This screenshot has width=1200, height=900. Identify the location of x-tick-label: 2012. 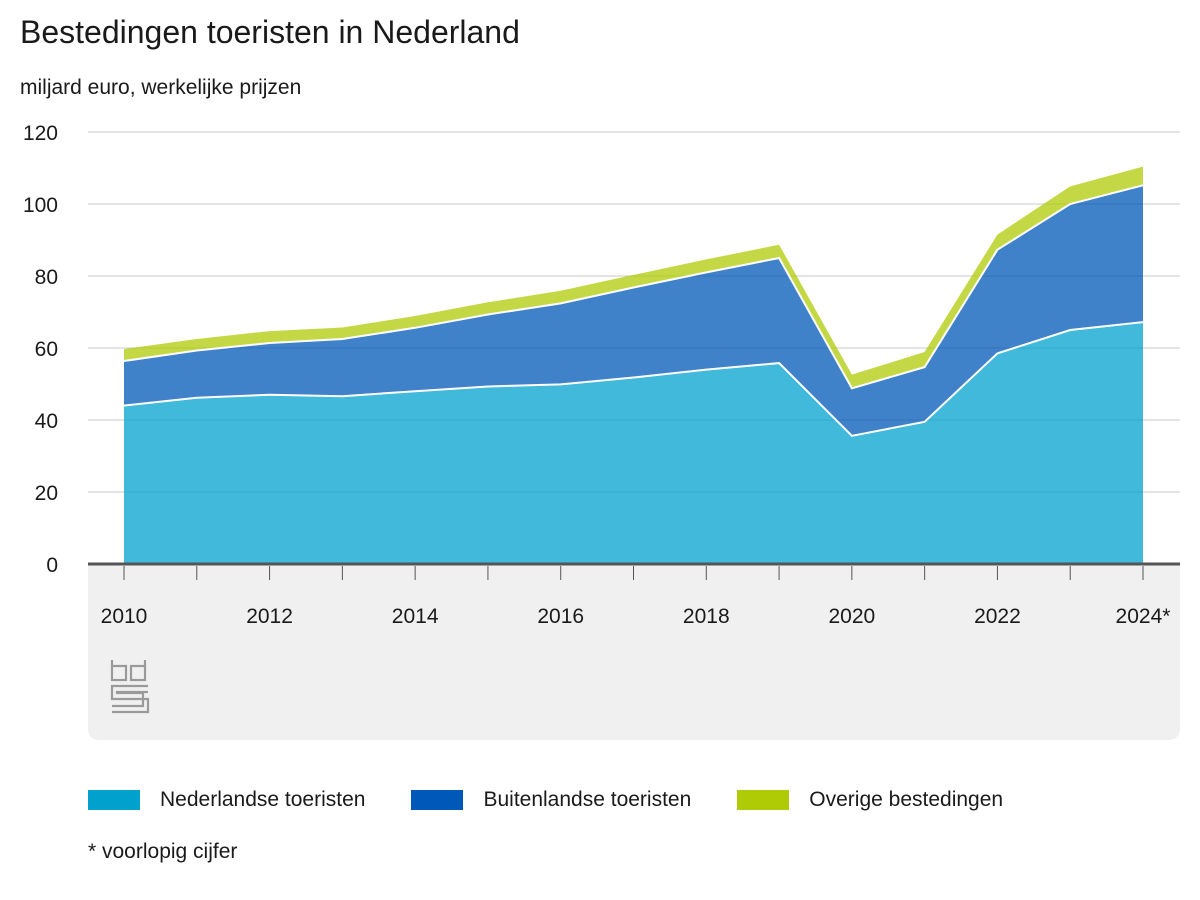
(269, 616).